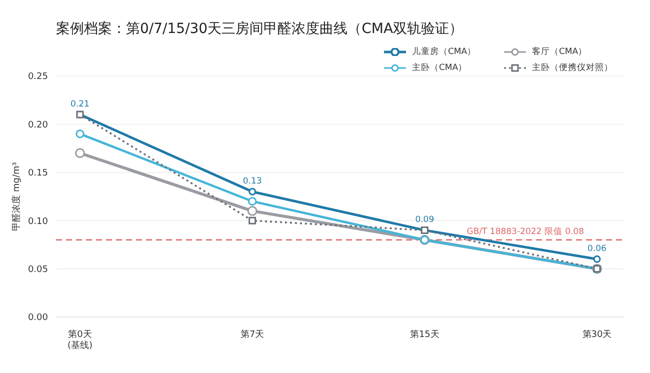 The image size is (650, 373). Describe the element at coordinates (444, 52) in the screenshot. I see `legend-label: 儿童房（CMA）` at that location.